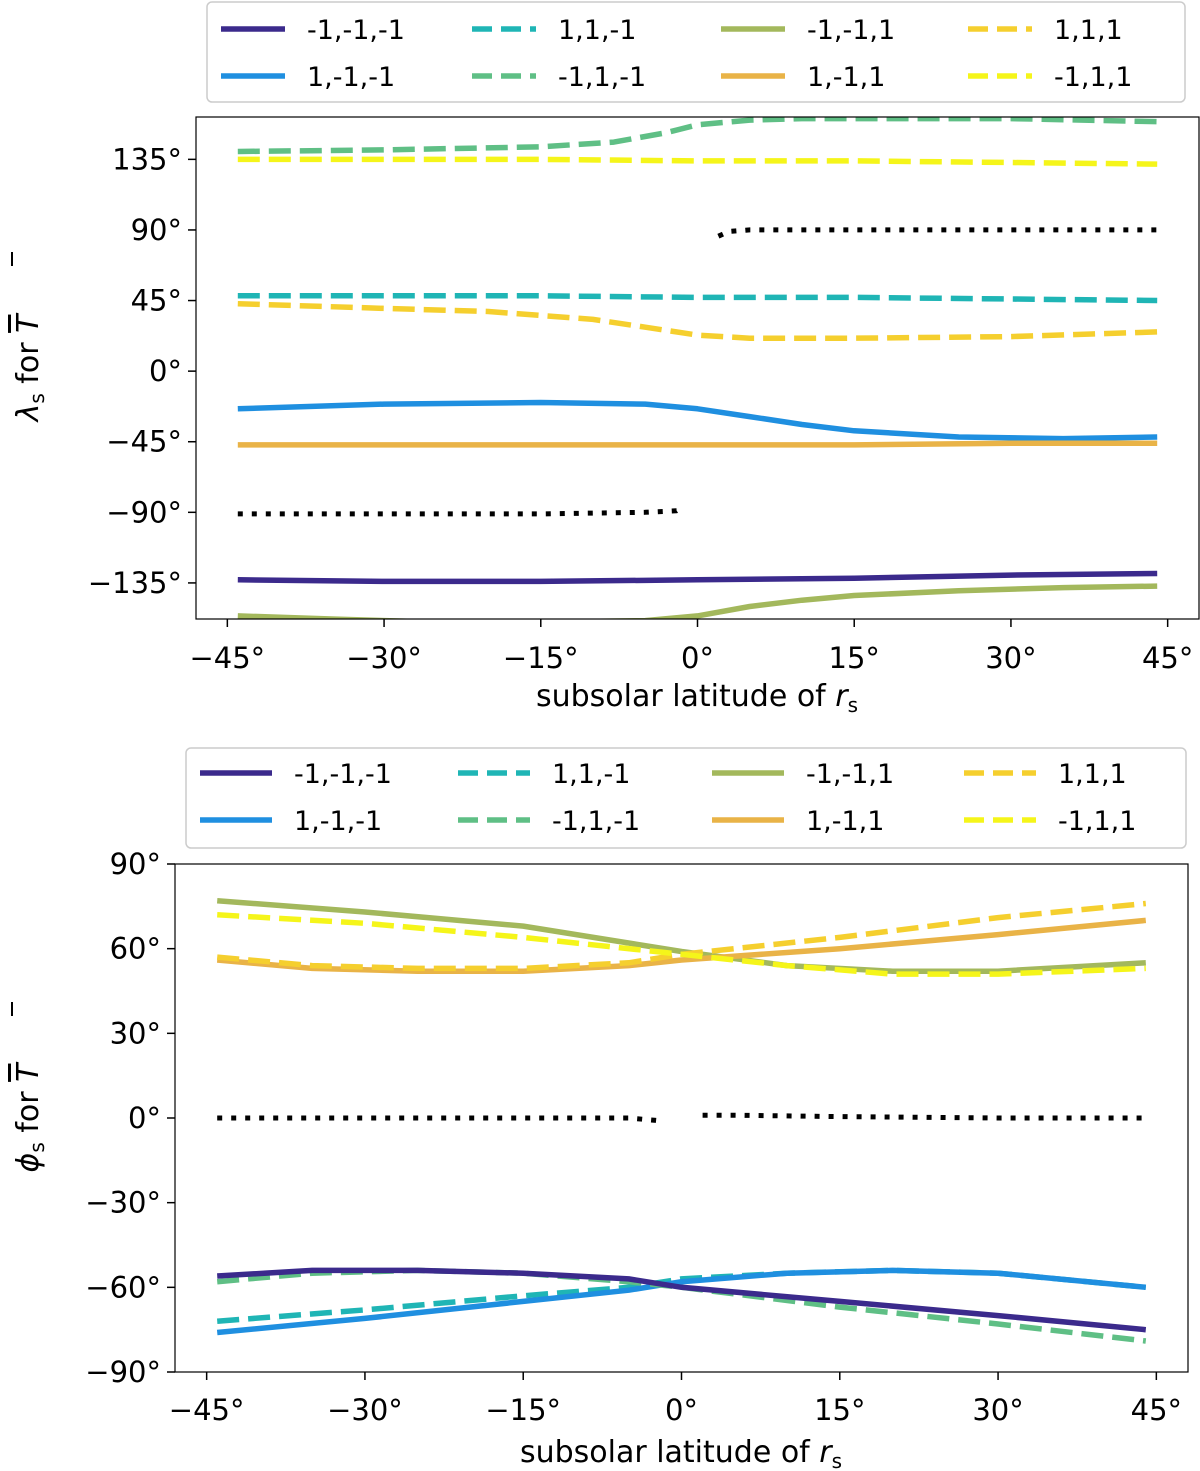 Image resolution: width=1200 pixels, height=1471 pixels. I want to click on series-line-1_1_m1-phi, so click(681, 1295).